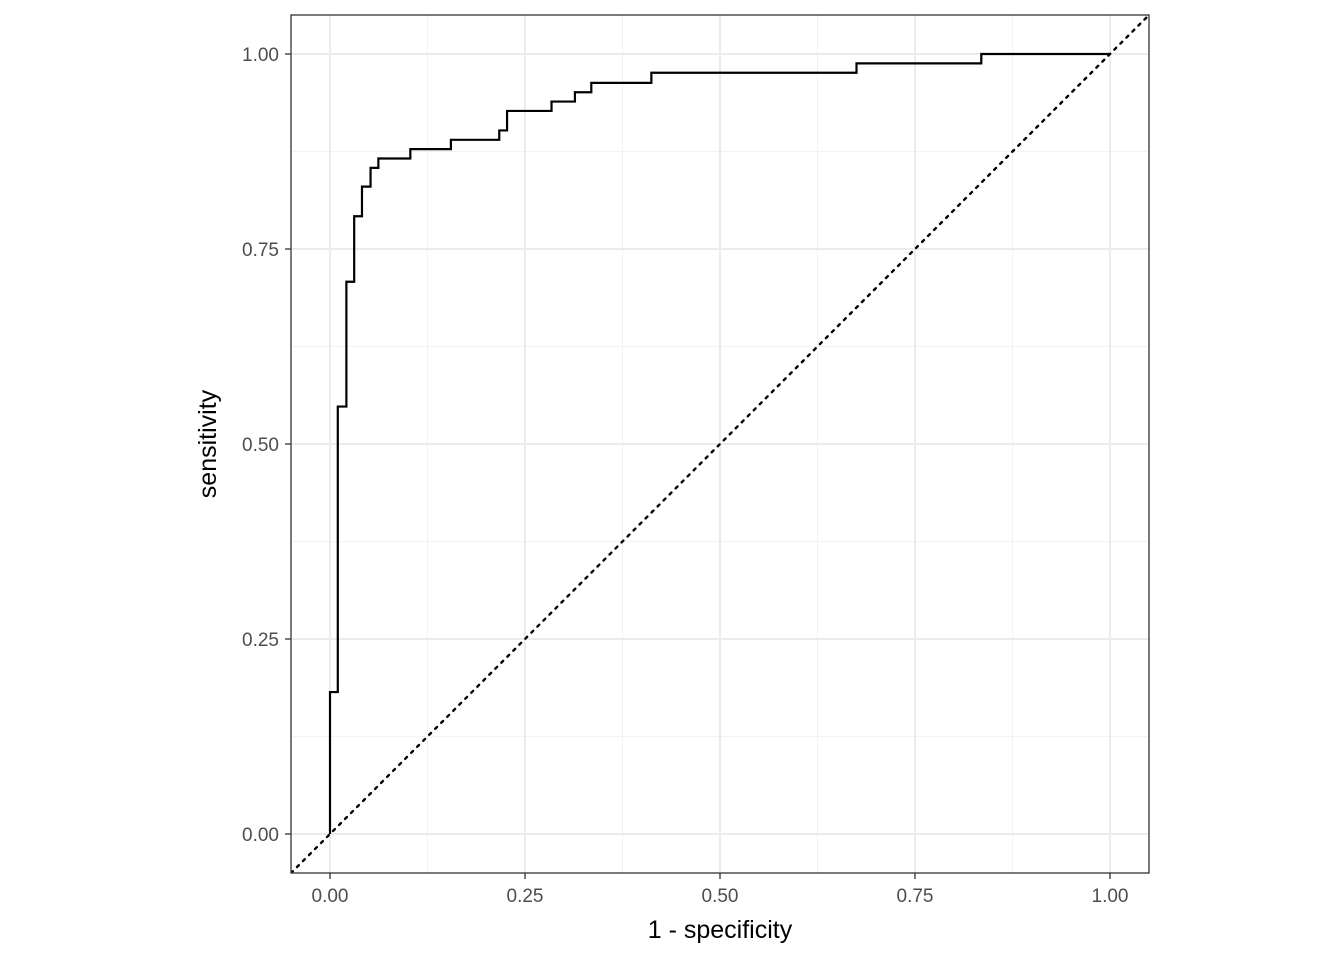  Describe the element at coordinates (1110, 896) in the screenshot. I see `x-tick-label: 1.00` at that location.